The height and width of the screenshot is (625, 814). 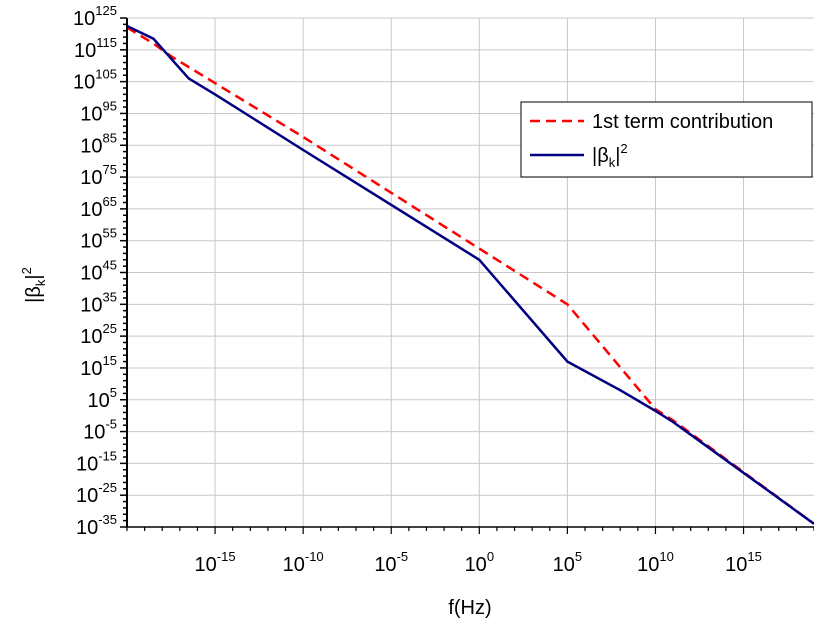 What do you see at coordinates (96, 461) in the screenshot?
I see `y-tick-label: 10⁻¹⁵` at bounding box center [96, 461].